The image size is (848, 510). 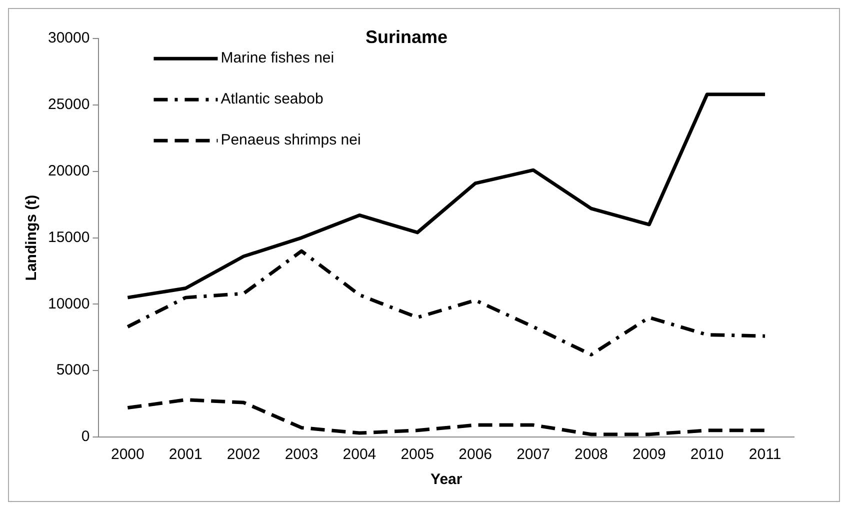 I want to click on x-tick-label: 2006, so click(x=475, y=455).